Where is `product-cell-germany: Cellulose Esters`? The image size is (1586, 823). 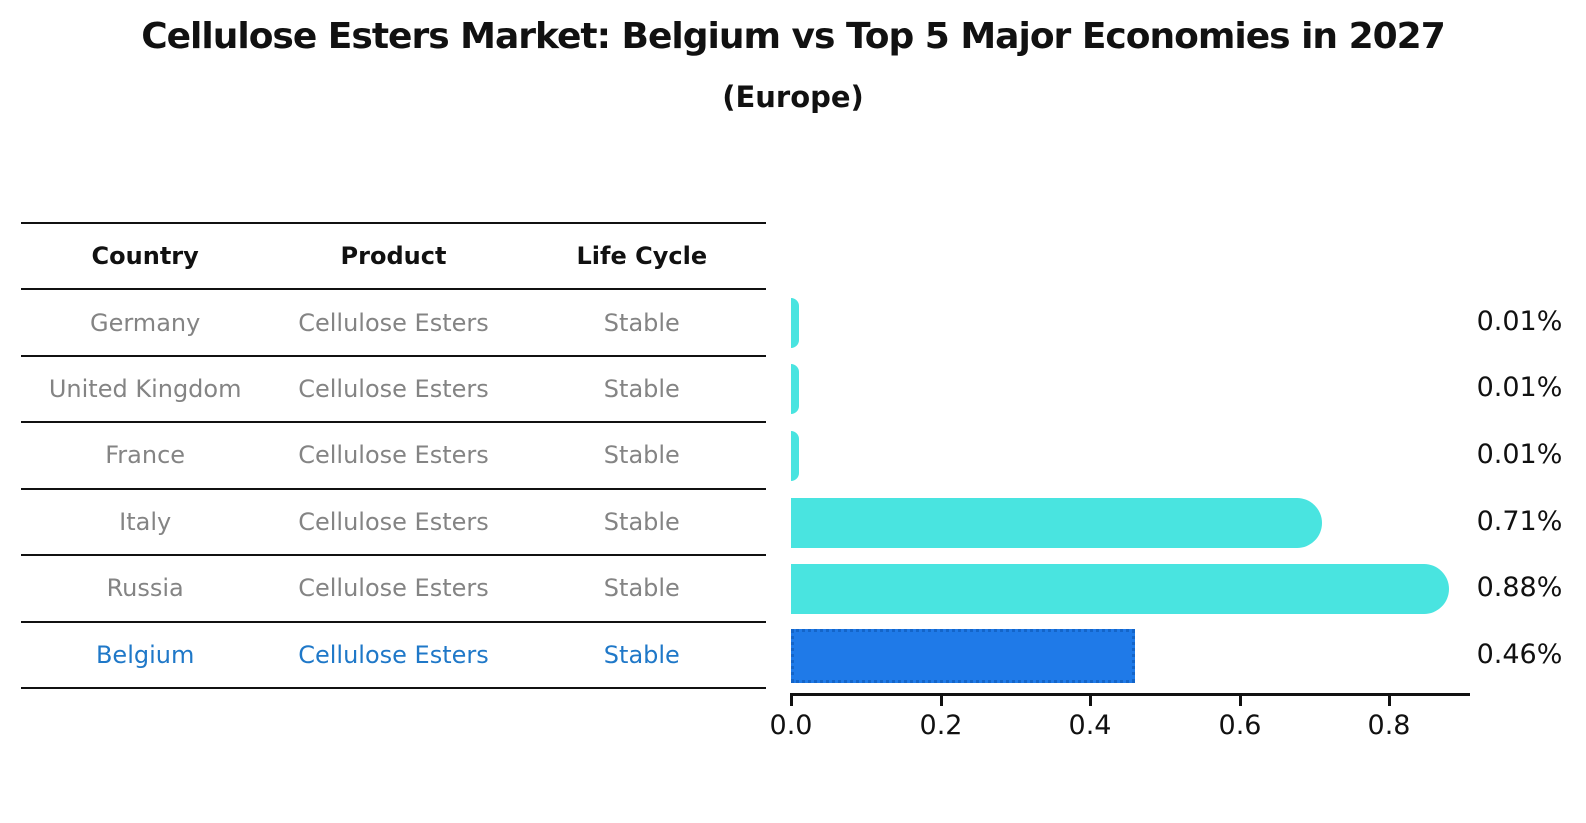 product-cell-germany: Cellulose Esters is located at coordinates (393, 322).